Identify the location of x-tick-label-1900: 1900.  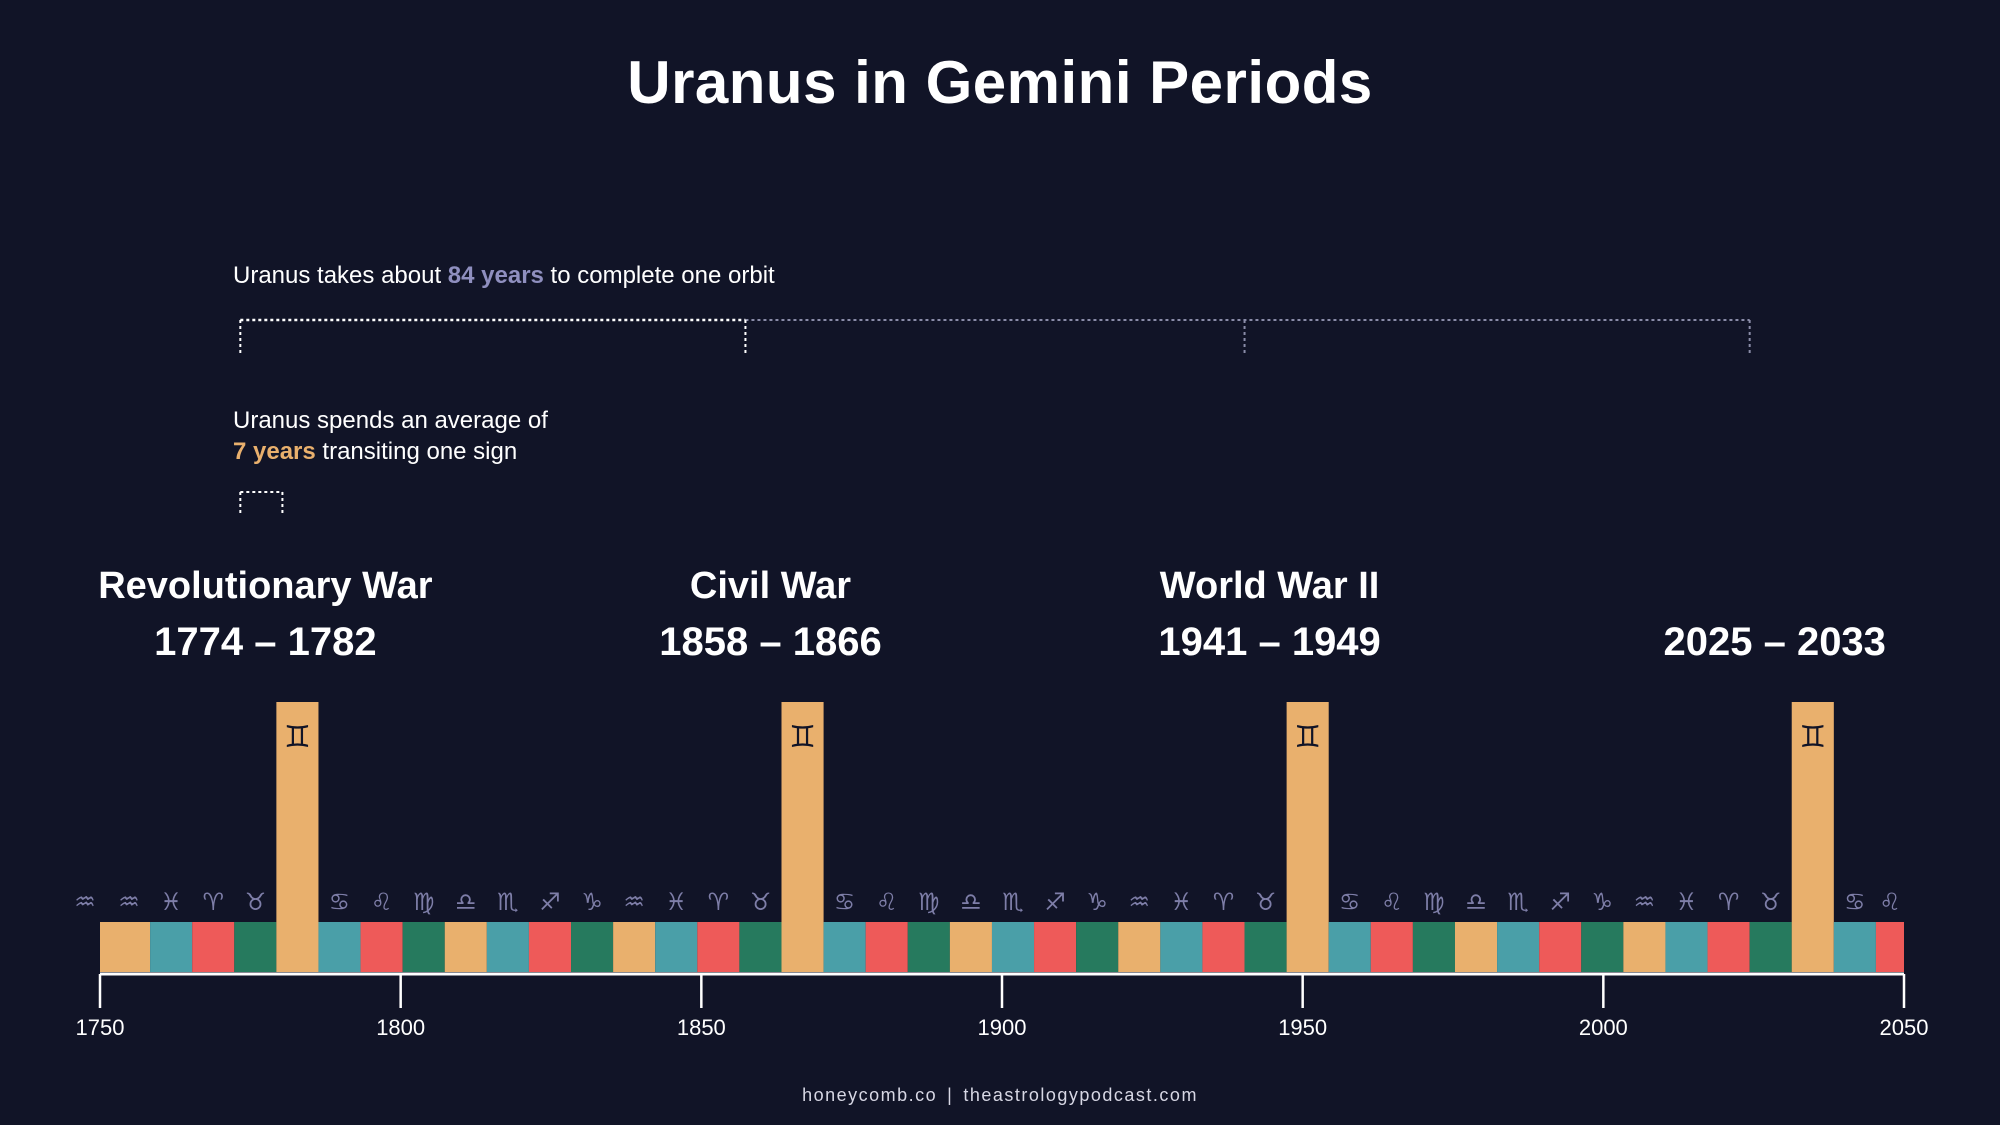
(1002, 1027).